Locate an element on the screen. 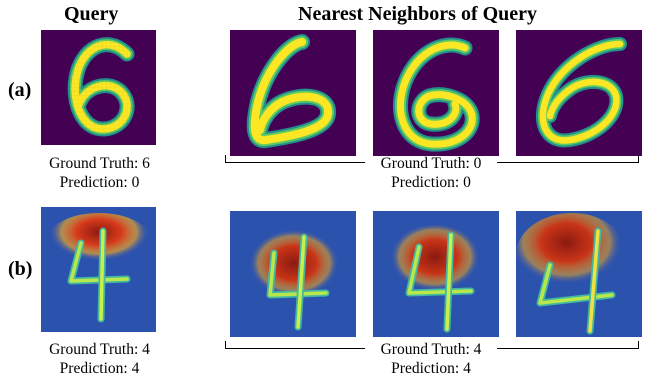  neighbor-image-b3 is located at coordinates (579, 274).